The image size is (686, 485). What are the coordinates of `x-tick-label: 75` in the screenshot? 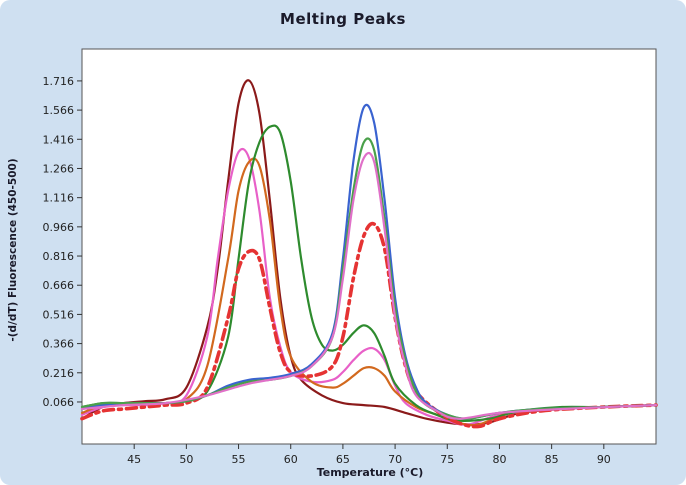 It's located at (447, 459).